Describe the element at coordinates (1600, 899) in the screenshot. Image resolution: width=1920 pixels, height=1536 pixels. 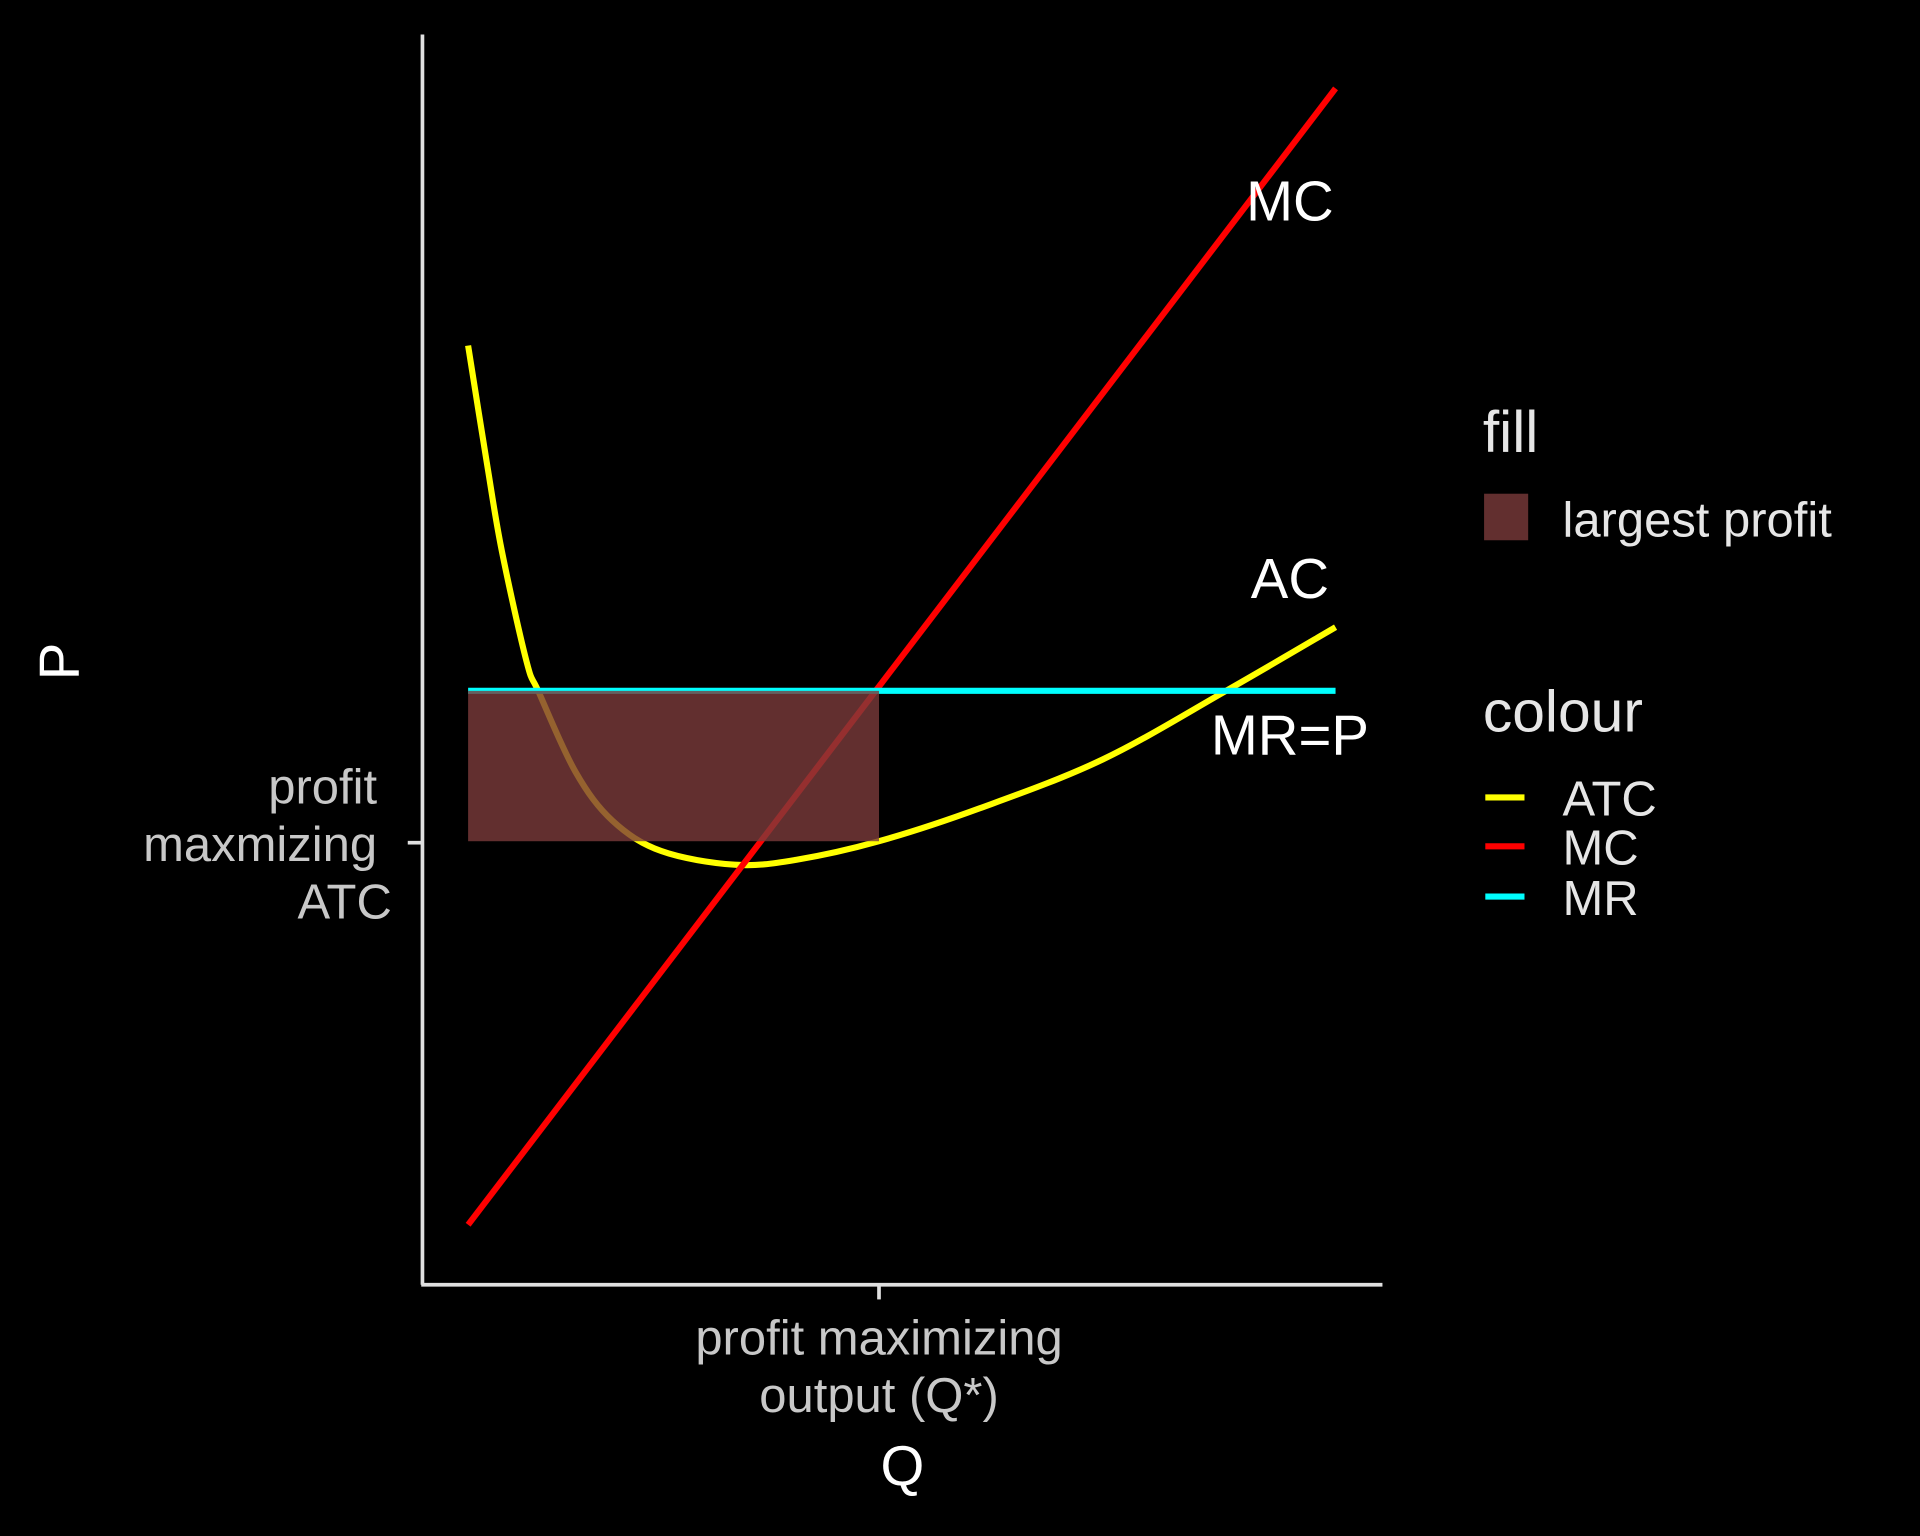
I see `legend-label-mr: MR` at that location.